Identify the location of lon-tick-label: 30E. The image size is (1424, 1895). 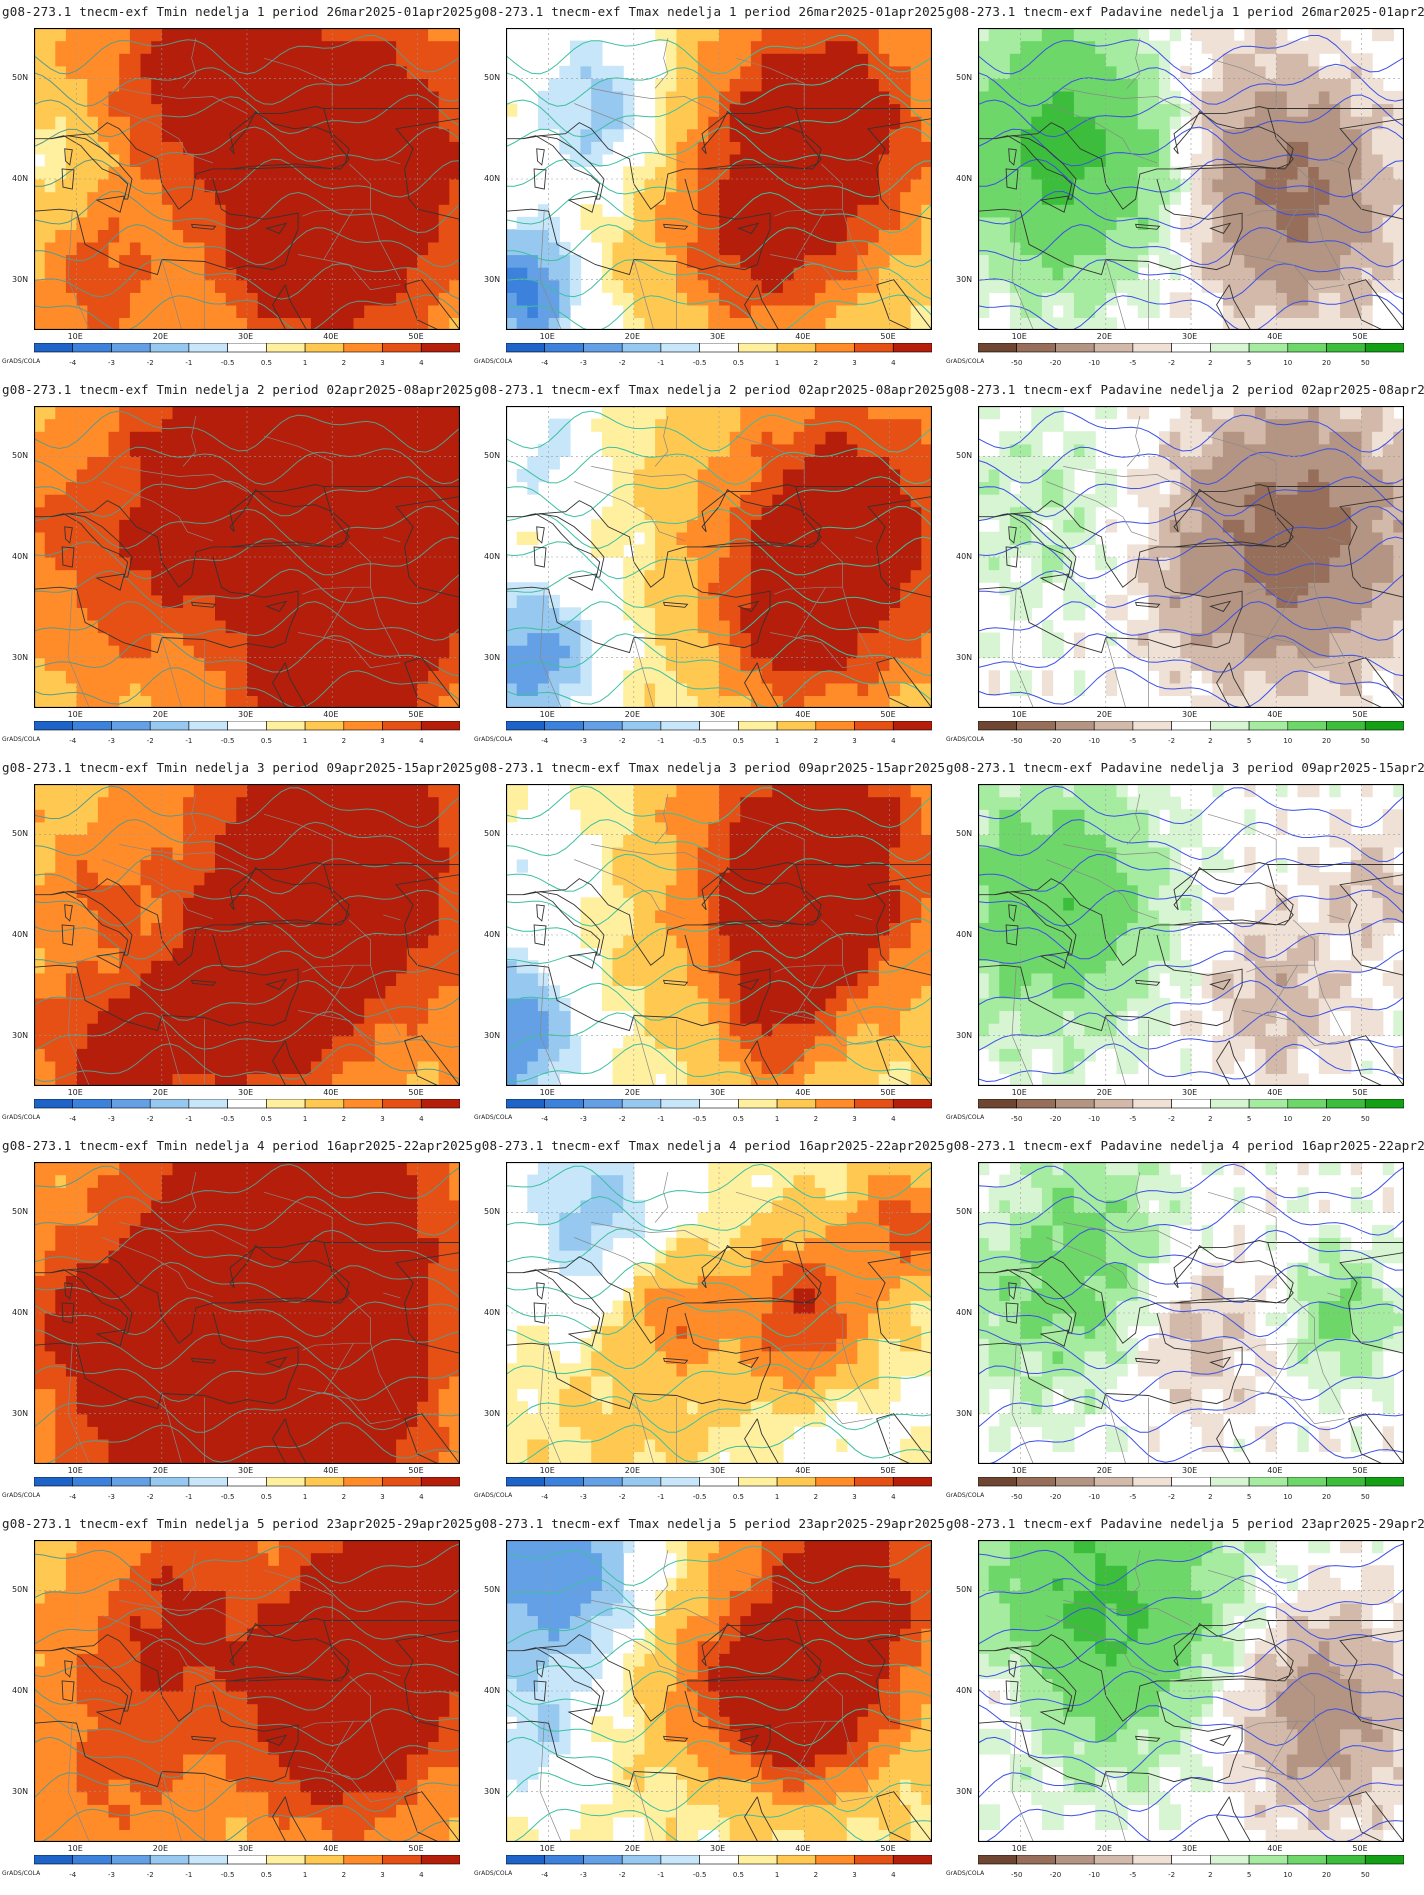
(718, 714).